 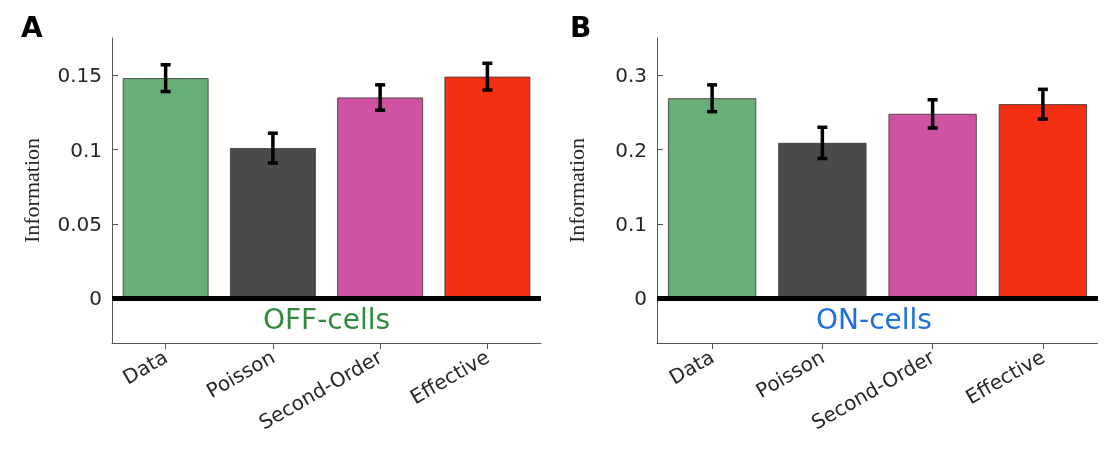 What do you see at coordinates (581, 27) in the screenshot?
I see `chart-title: B` at bounding box center [581, 27].